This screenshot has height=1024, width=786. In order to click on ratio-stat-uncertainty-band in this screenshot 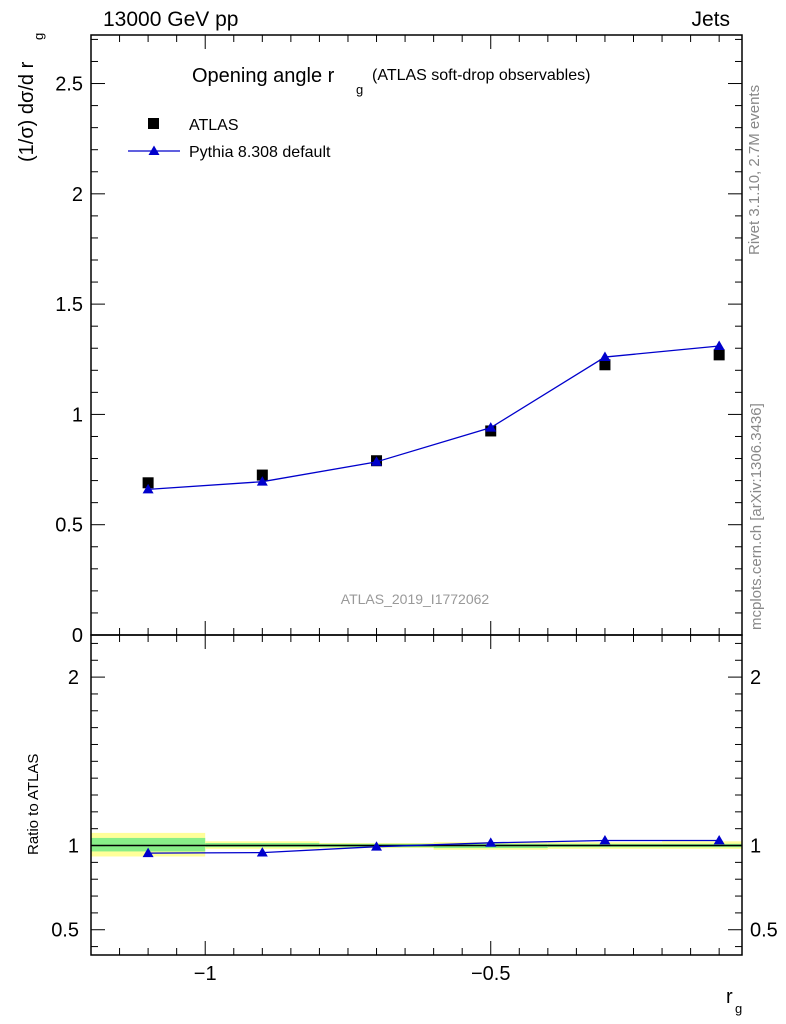, I will do `click(148, 844)`.